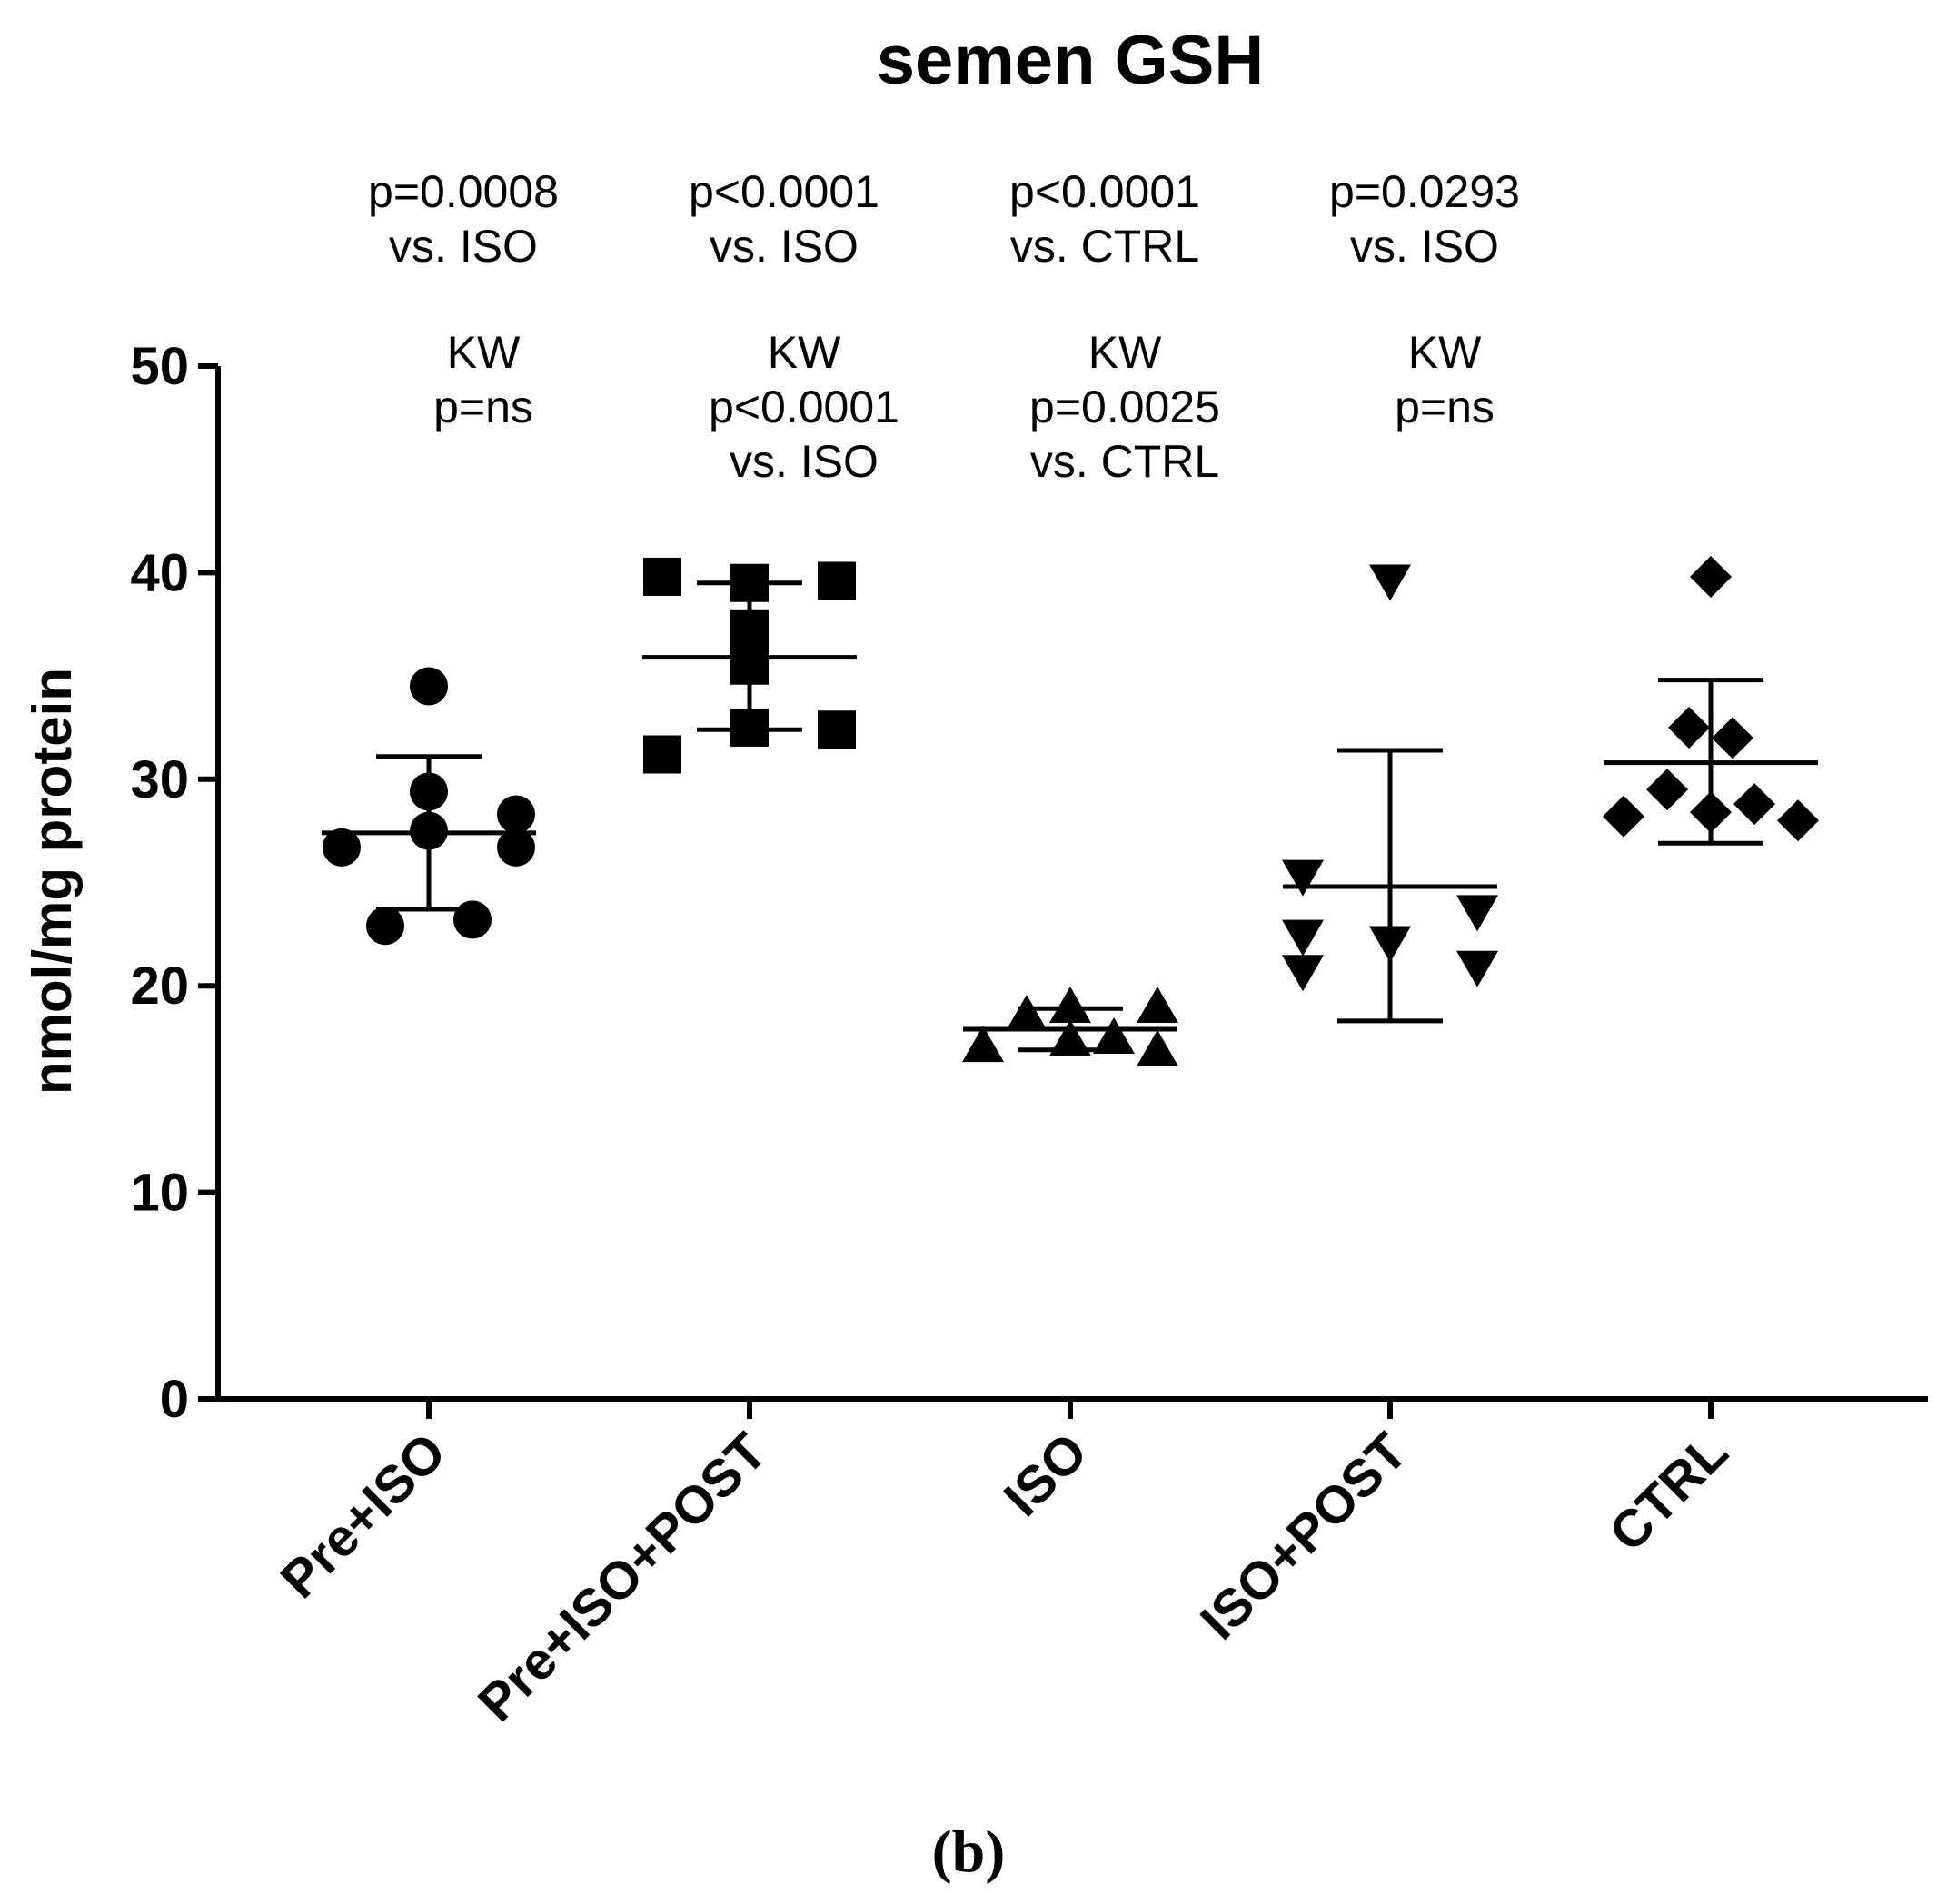 This screenshot has height=1904, width=1947. I want to click on panel-label: (b), so click(969, 1852).